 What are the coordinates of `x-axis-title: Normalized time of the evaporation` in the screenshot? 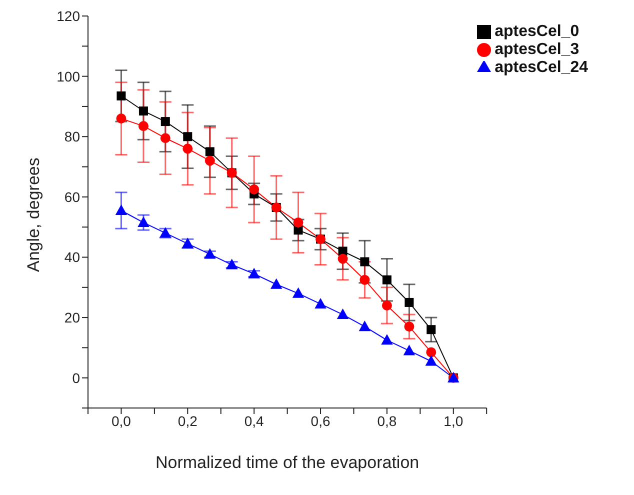 It's located at (287, 462).